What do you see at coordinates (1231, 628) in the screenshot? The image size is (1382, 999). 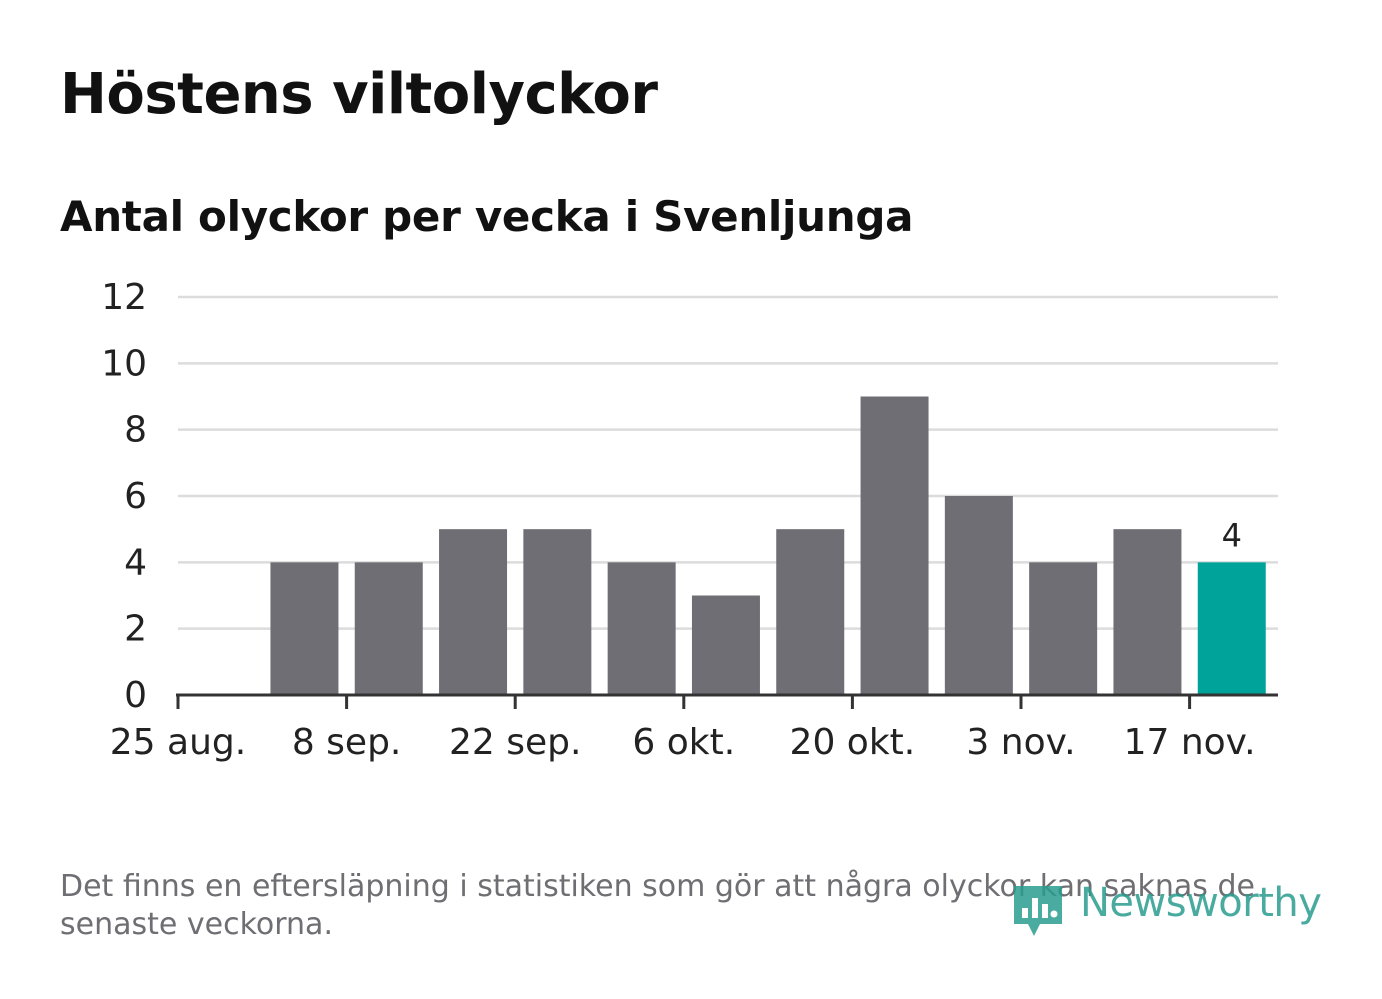 I see `bar-v47` at bounding box center [1231, 628].